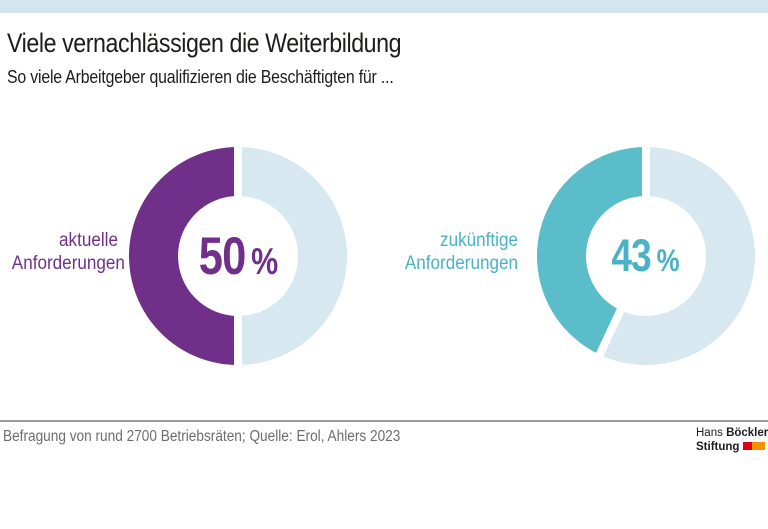 This screenshot has height=529, width=768. What do you see at coordinates (709, 433) in the screenshot?
I see `logo-hans: Hans` at bounding box center [709, 433].